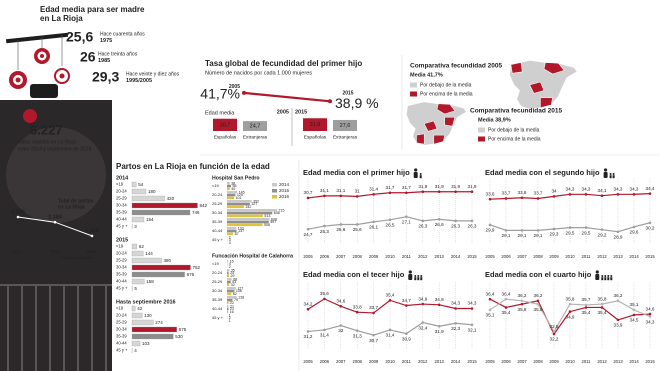  What do you see at coordinates (522, 256) in the screenshot?
I see `x-tick-label: 2007` at bounding box center [522, 256].